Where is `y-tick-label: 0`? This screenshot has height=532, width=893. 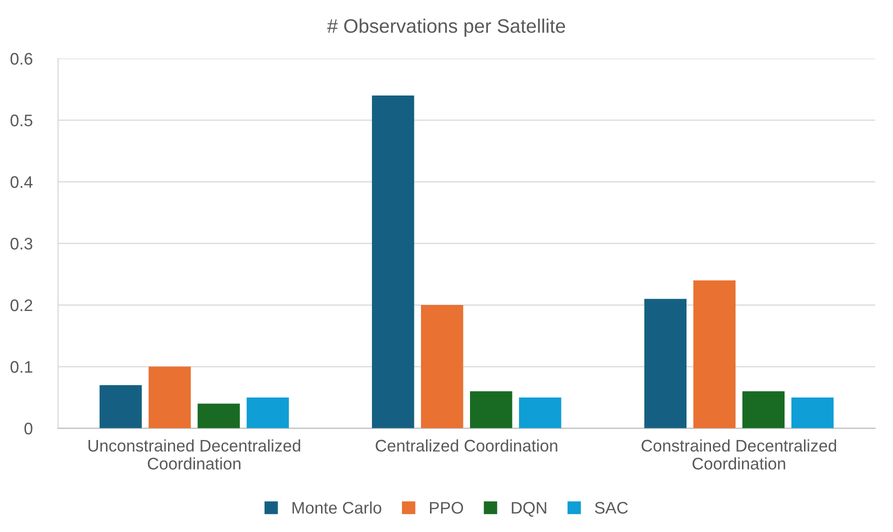 y-tick-label: 0 is located at coordinates (28, 428).